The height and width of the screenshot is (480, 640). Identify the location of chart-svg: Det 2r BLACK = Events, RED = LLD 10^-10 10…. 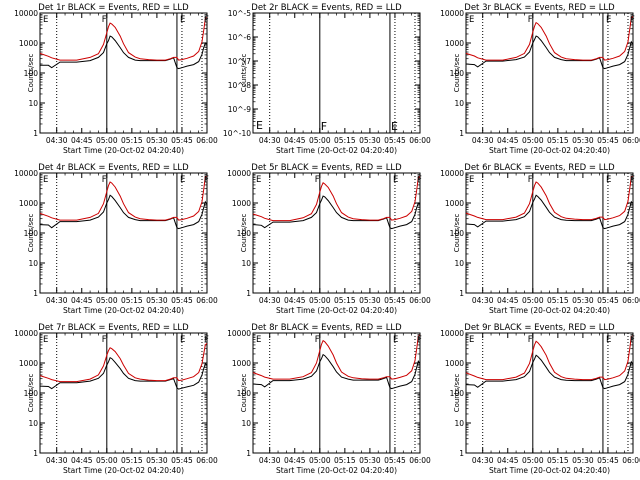
(327, 79).